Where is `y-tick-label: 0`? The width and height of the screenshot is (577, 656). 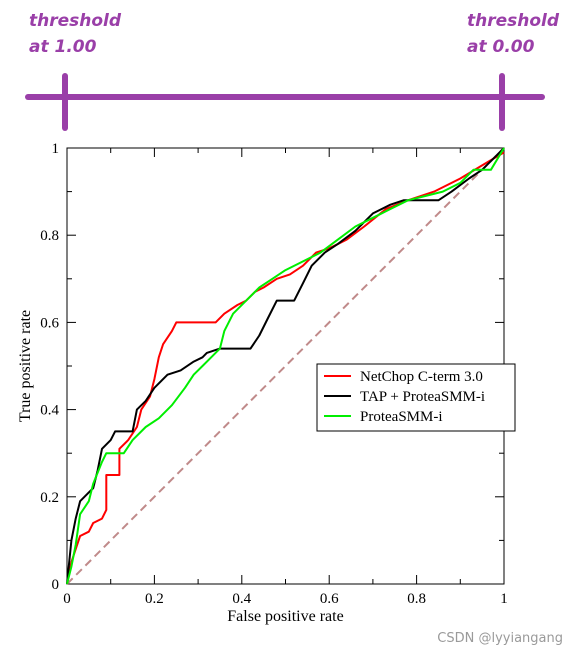
y-tick-label: 0 is located at coordinates (56, 585).